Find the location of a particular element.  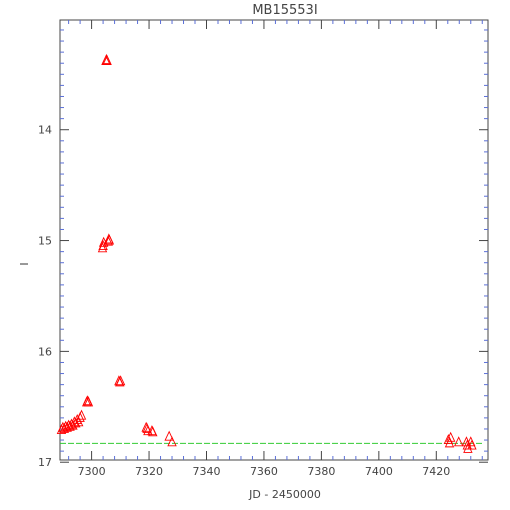

x-tick-label: 7360 is located at coordinates (264, 471).